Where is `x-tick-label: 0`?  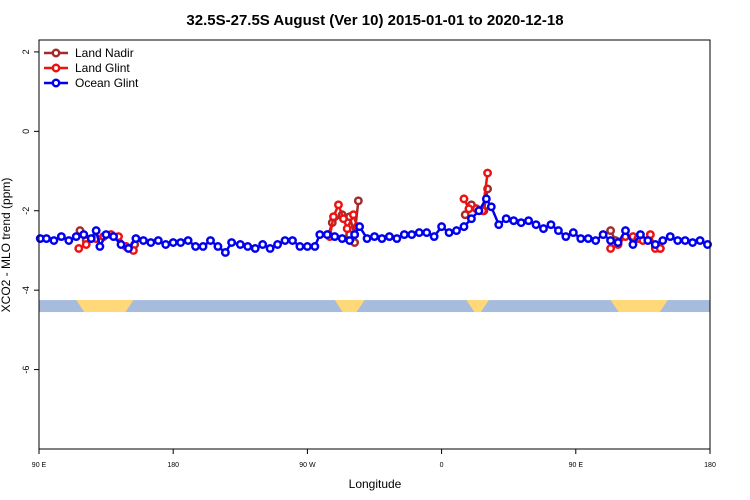
x-tick-label: 0 is located at coordinates (442, 465).